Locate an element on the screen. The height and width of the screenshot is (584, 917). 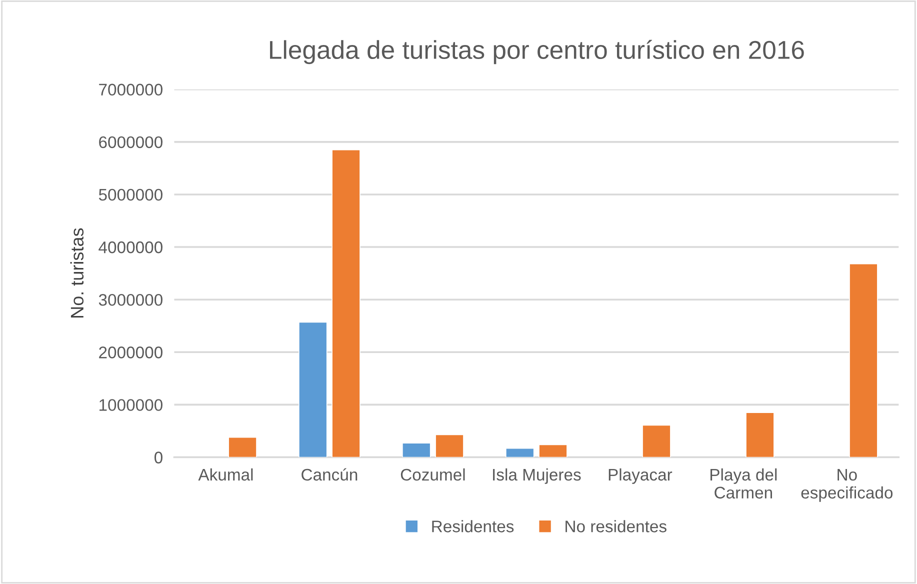
y-axis-title: No. turistas is located at coordinates (77, 273).